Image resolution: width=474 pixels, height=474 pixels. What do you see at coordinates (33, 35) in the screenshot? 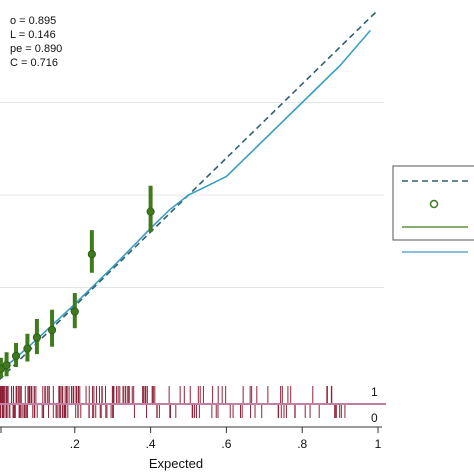
I see `statistic-line: L = 0.146` at bounding box center [33, 35].